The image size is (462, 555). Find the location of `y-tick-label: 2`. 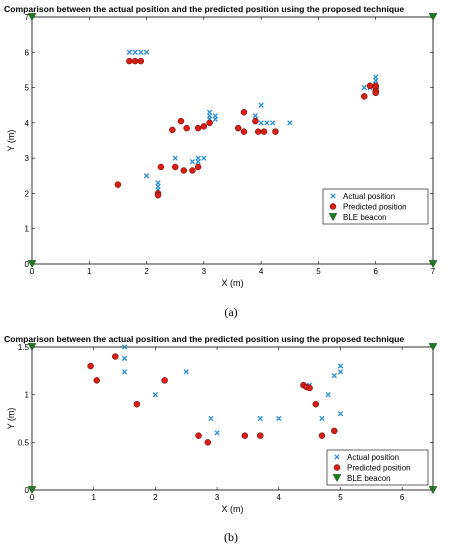

y-tick-label: 2 is located at coordinates (27, 193).